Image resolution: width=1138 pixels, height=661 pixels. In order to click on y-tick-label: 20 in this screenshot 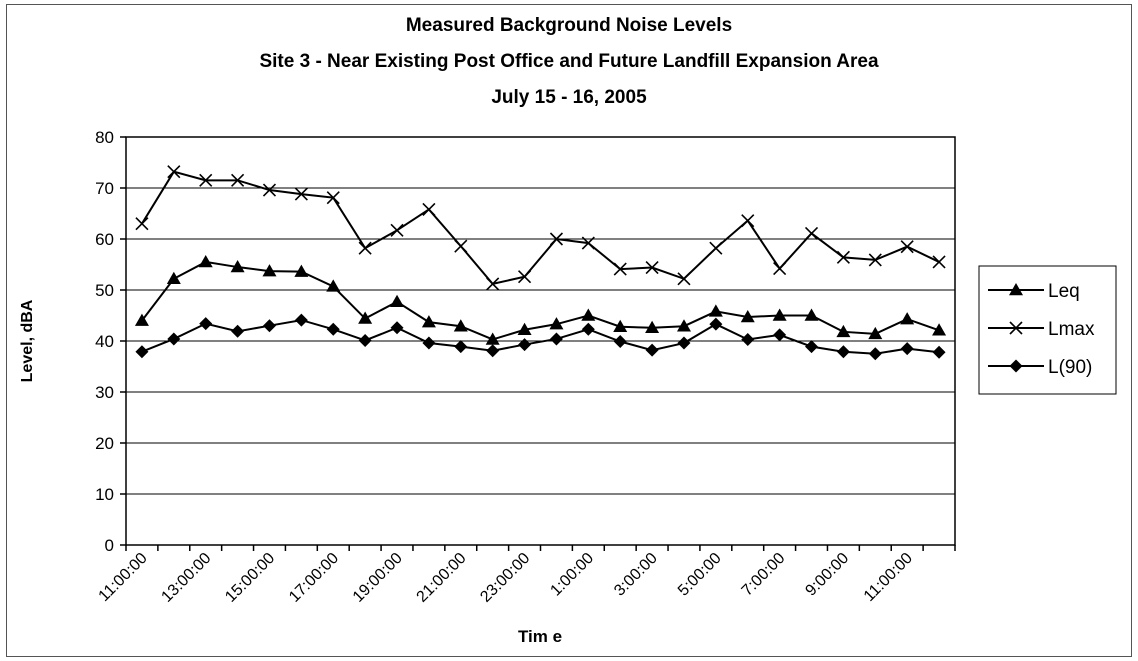, I will do `click(104, 443)`.